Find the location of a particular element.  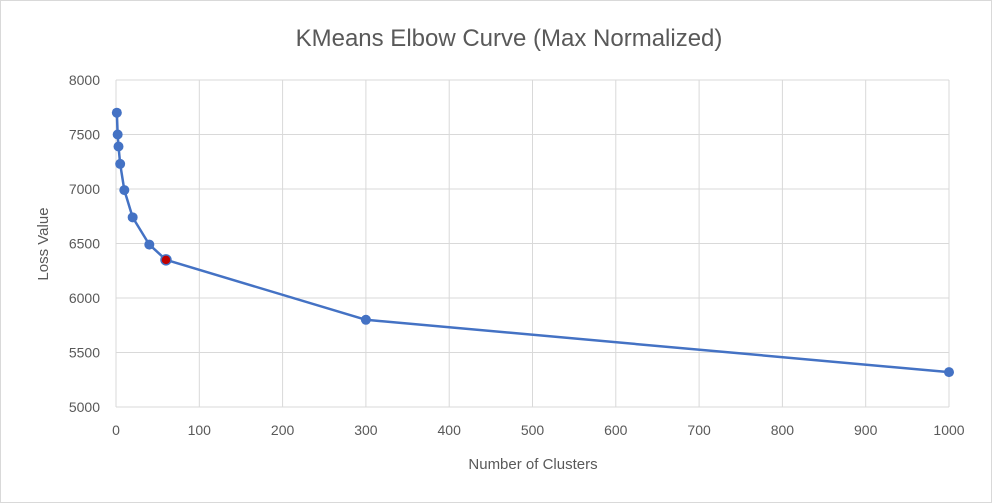

highlighted-data-point is located at coordinates (166, 260).